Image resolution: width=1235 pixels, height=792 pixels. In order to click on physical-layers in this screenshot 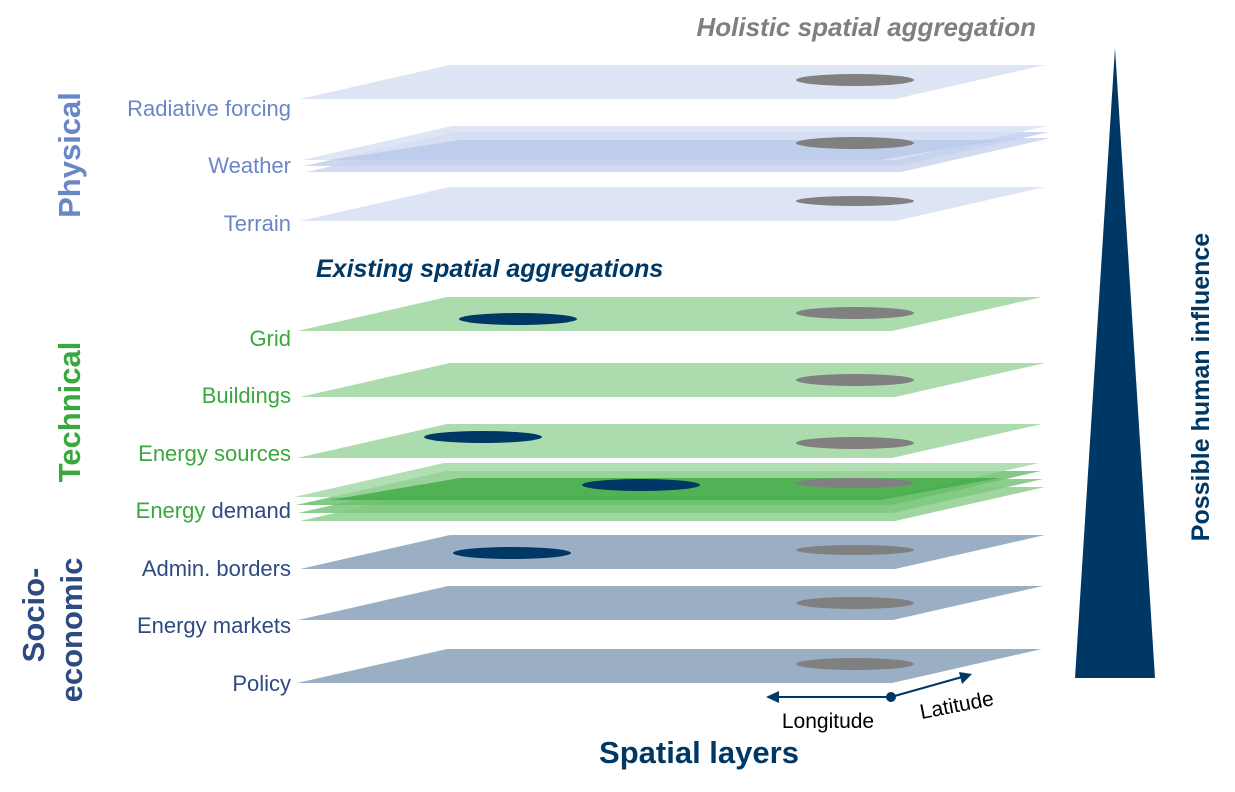, I will do `click(675, 143)`.